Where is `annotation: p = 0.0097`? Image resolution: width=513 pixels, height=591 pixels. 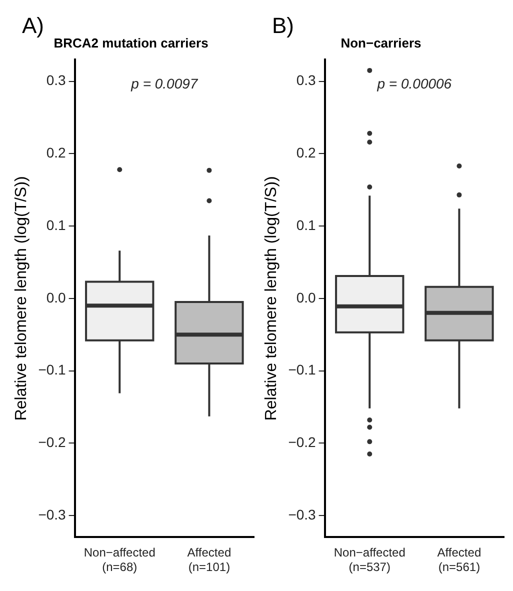
annotation: p = 0.0097 is located at coordinates (164, 83).